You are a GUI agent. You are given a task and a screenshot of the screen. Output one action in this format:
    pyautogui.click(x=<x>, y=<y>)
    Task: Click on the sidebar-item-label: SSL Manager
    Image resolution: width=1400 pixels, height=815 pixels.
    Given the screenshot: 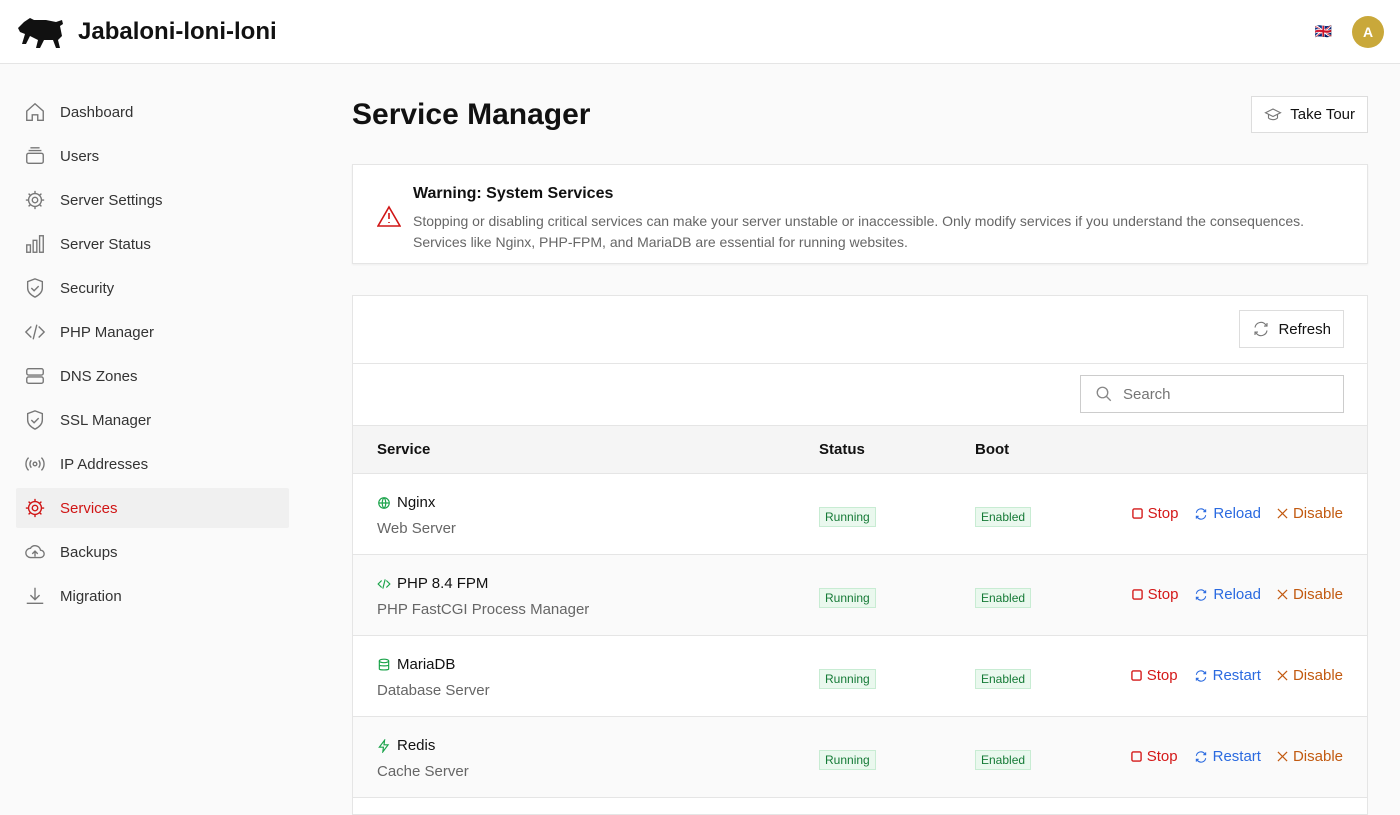 What is the action you would take?
    pyautogui.click(x=106, y=420)
    